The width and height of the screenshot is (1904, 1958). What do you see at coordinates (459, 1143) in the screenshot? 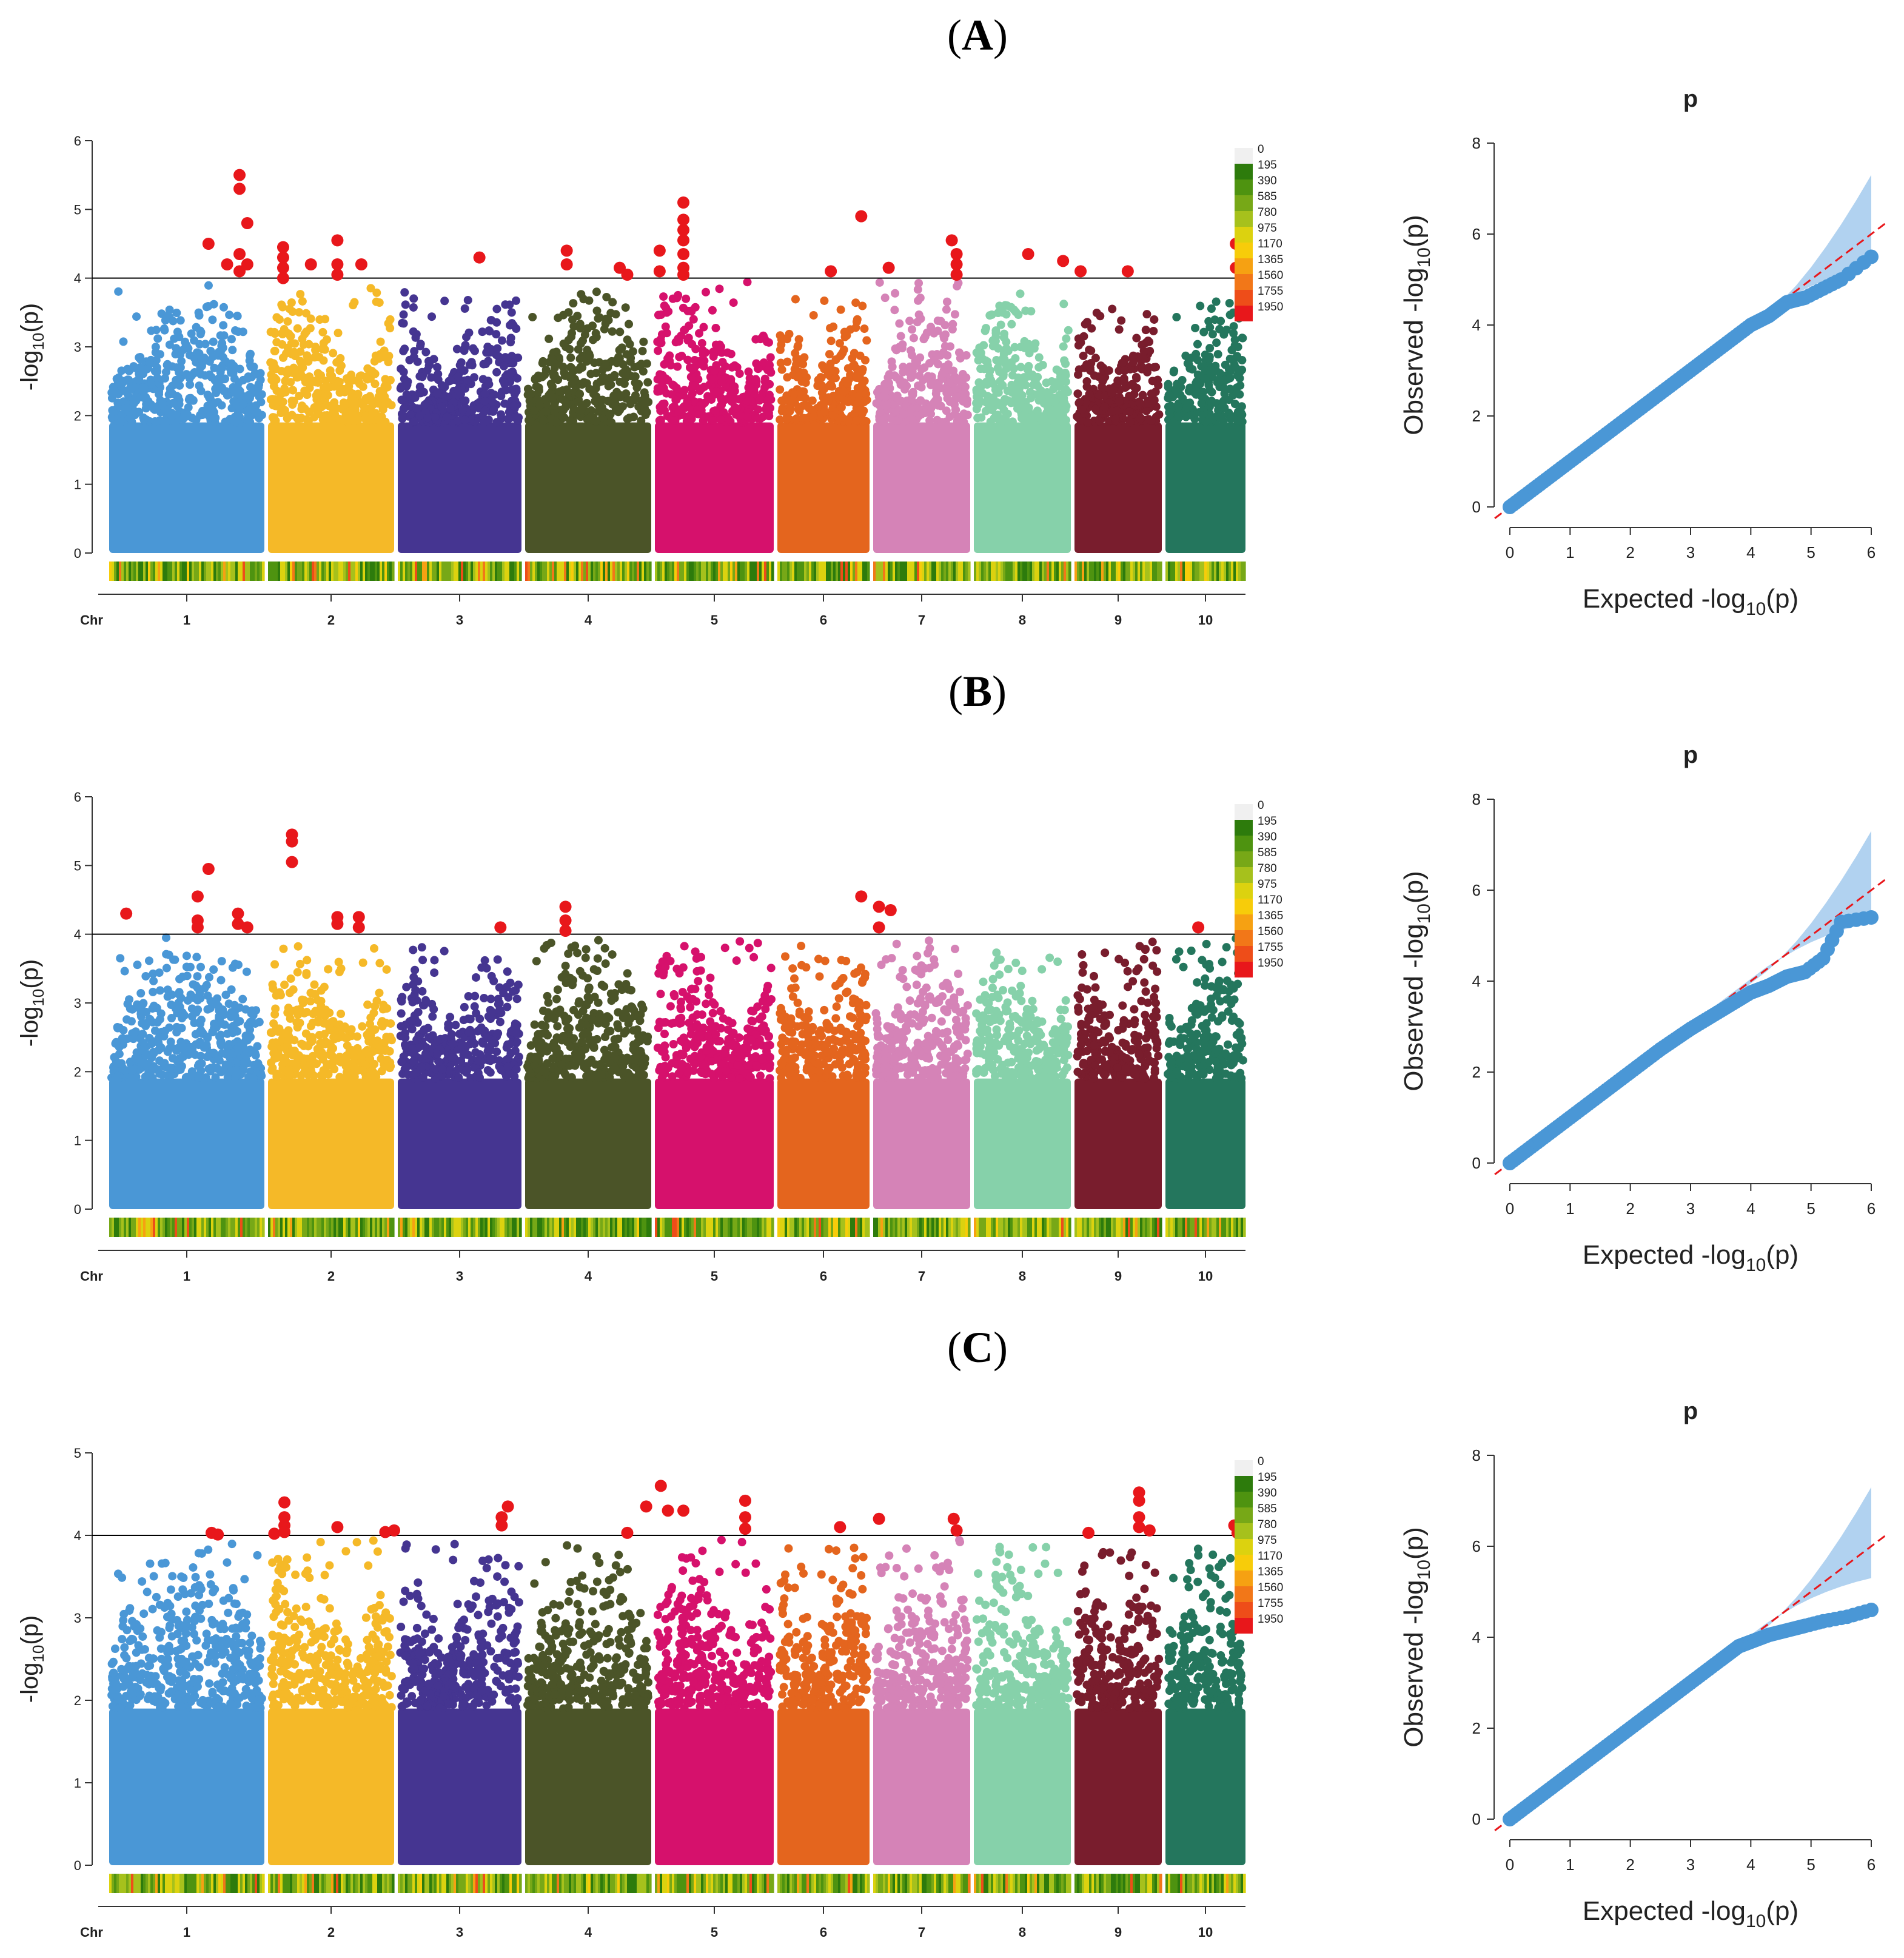
I see `chromosome-3-dense-band` at bounding box center [459, 1143].